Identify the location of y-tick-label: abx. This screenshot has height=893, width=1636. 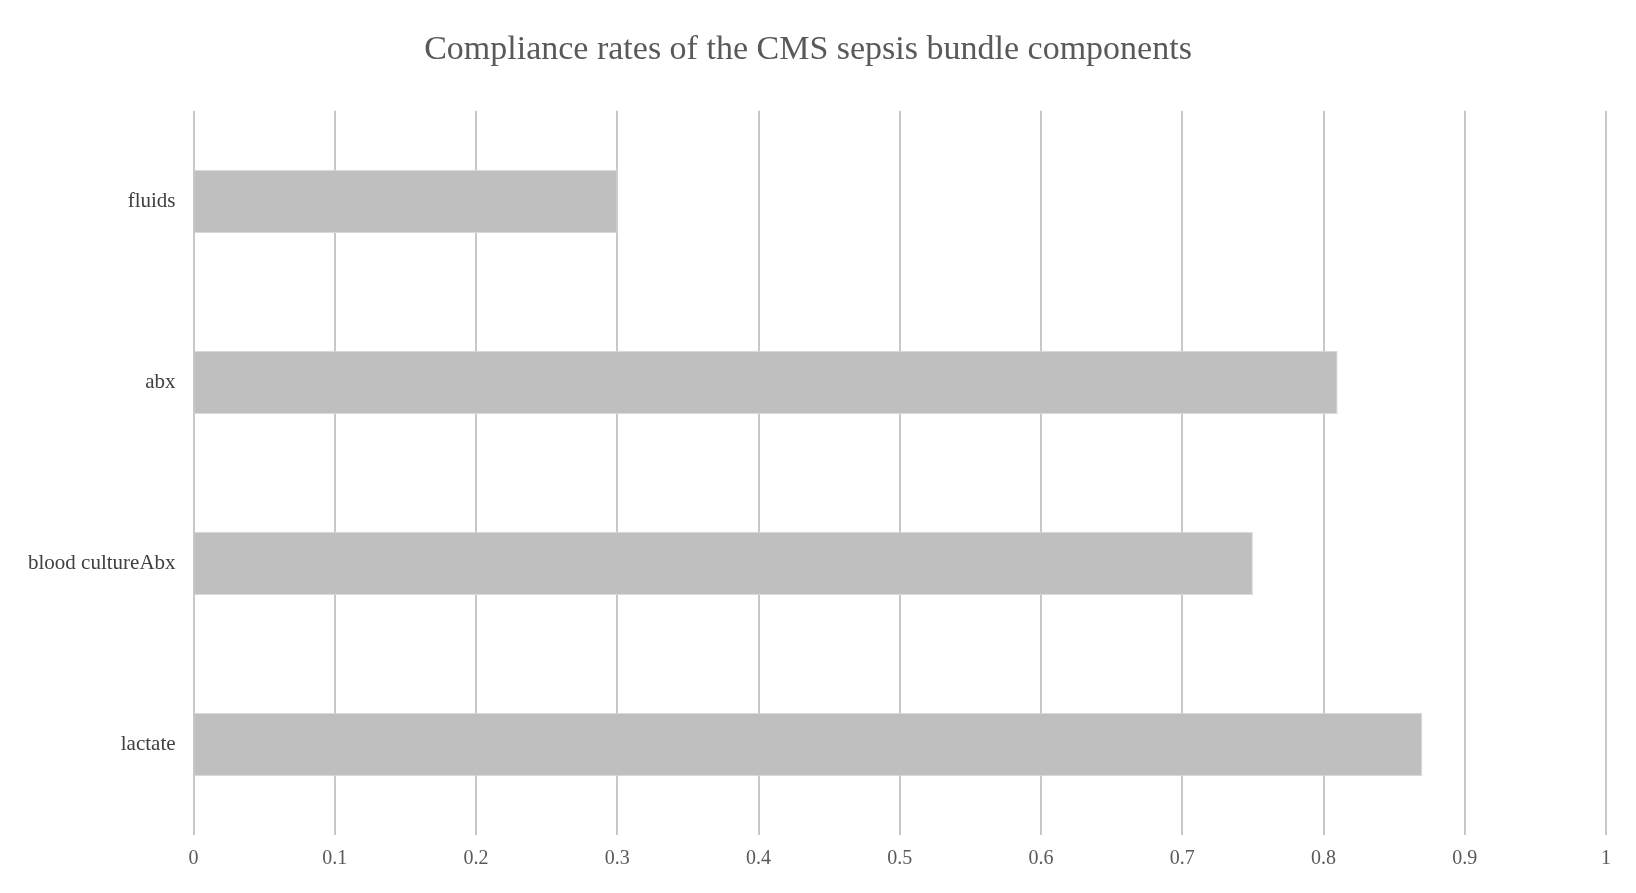
(161, 380).